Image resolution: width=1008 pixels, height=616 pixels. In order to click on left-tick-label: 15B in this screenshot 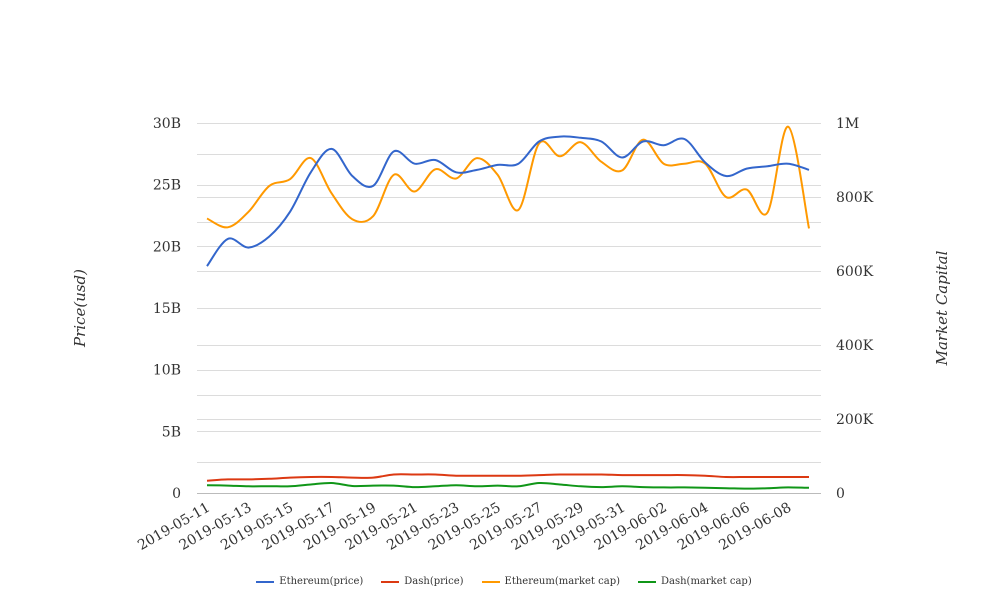, I will do `click(167, 309)`.